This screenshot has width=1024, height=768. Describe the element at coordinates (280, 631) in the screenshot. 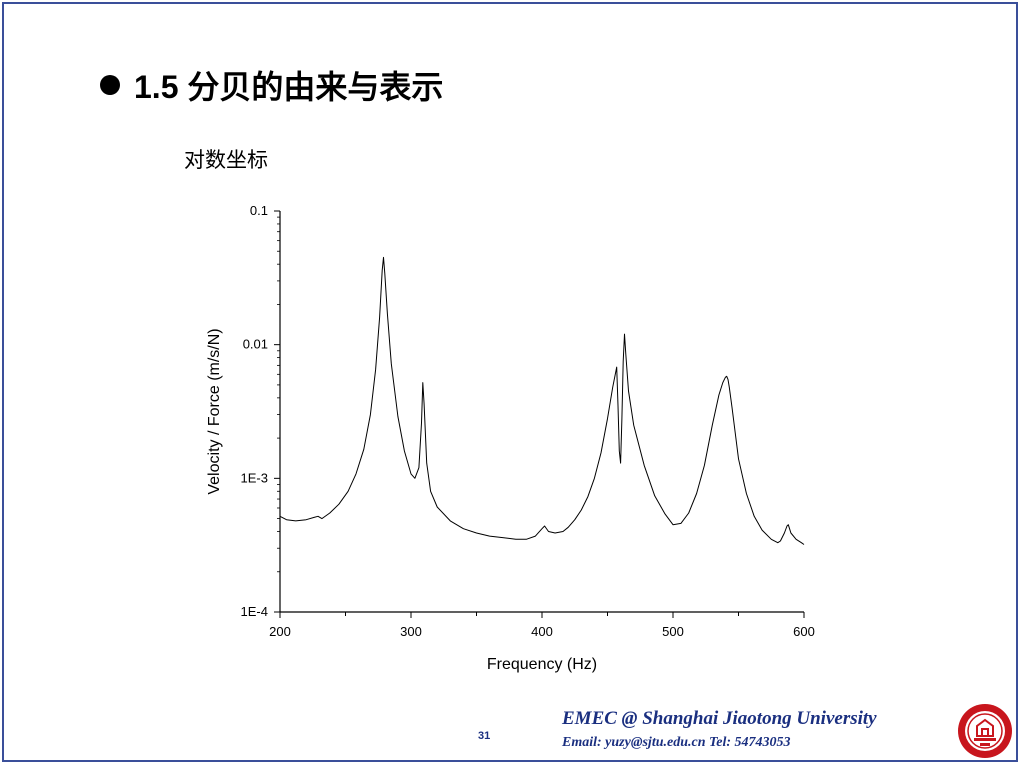

I see `x-tick-label: 200` at that location.